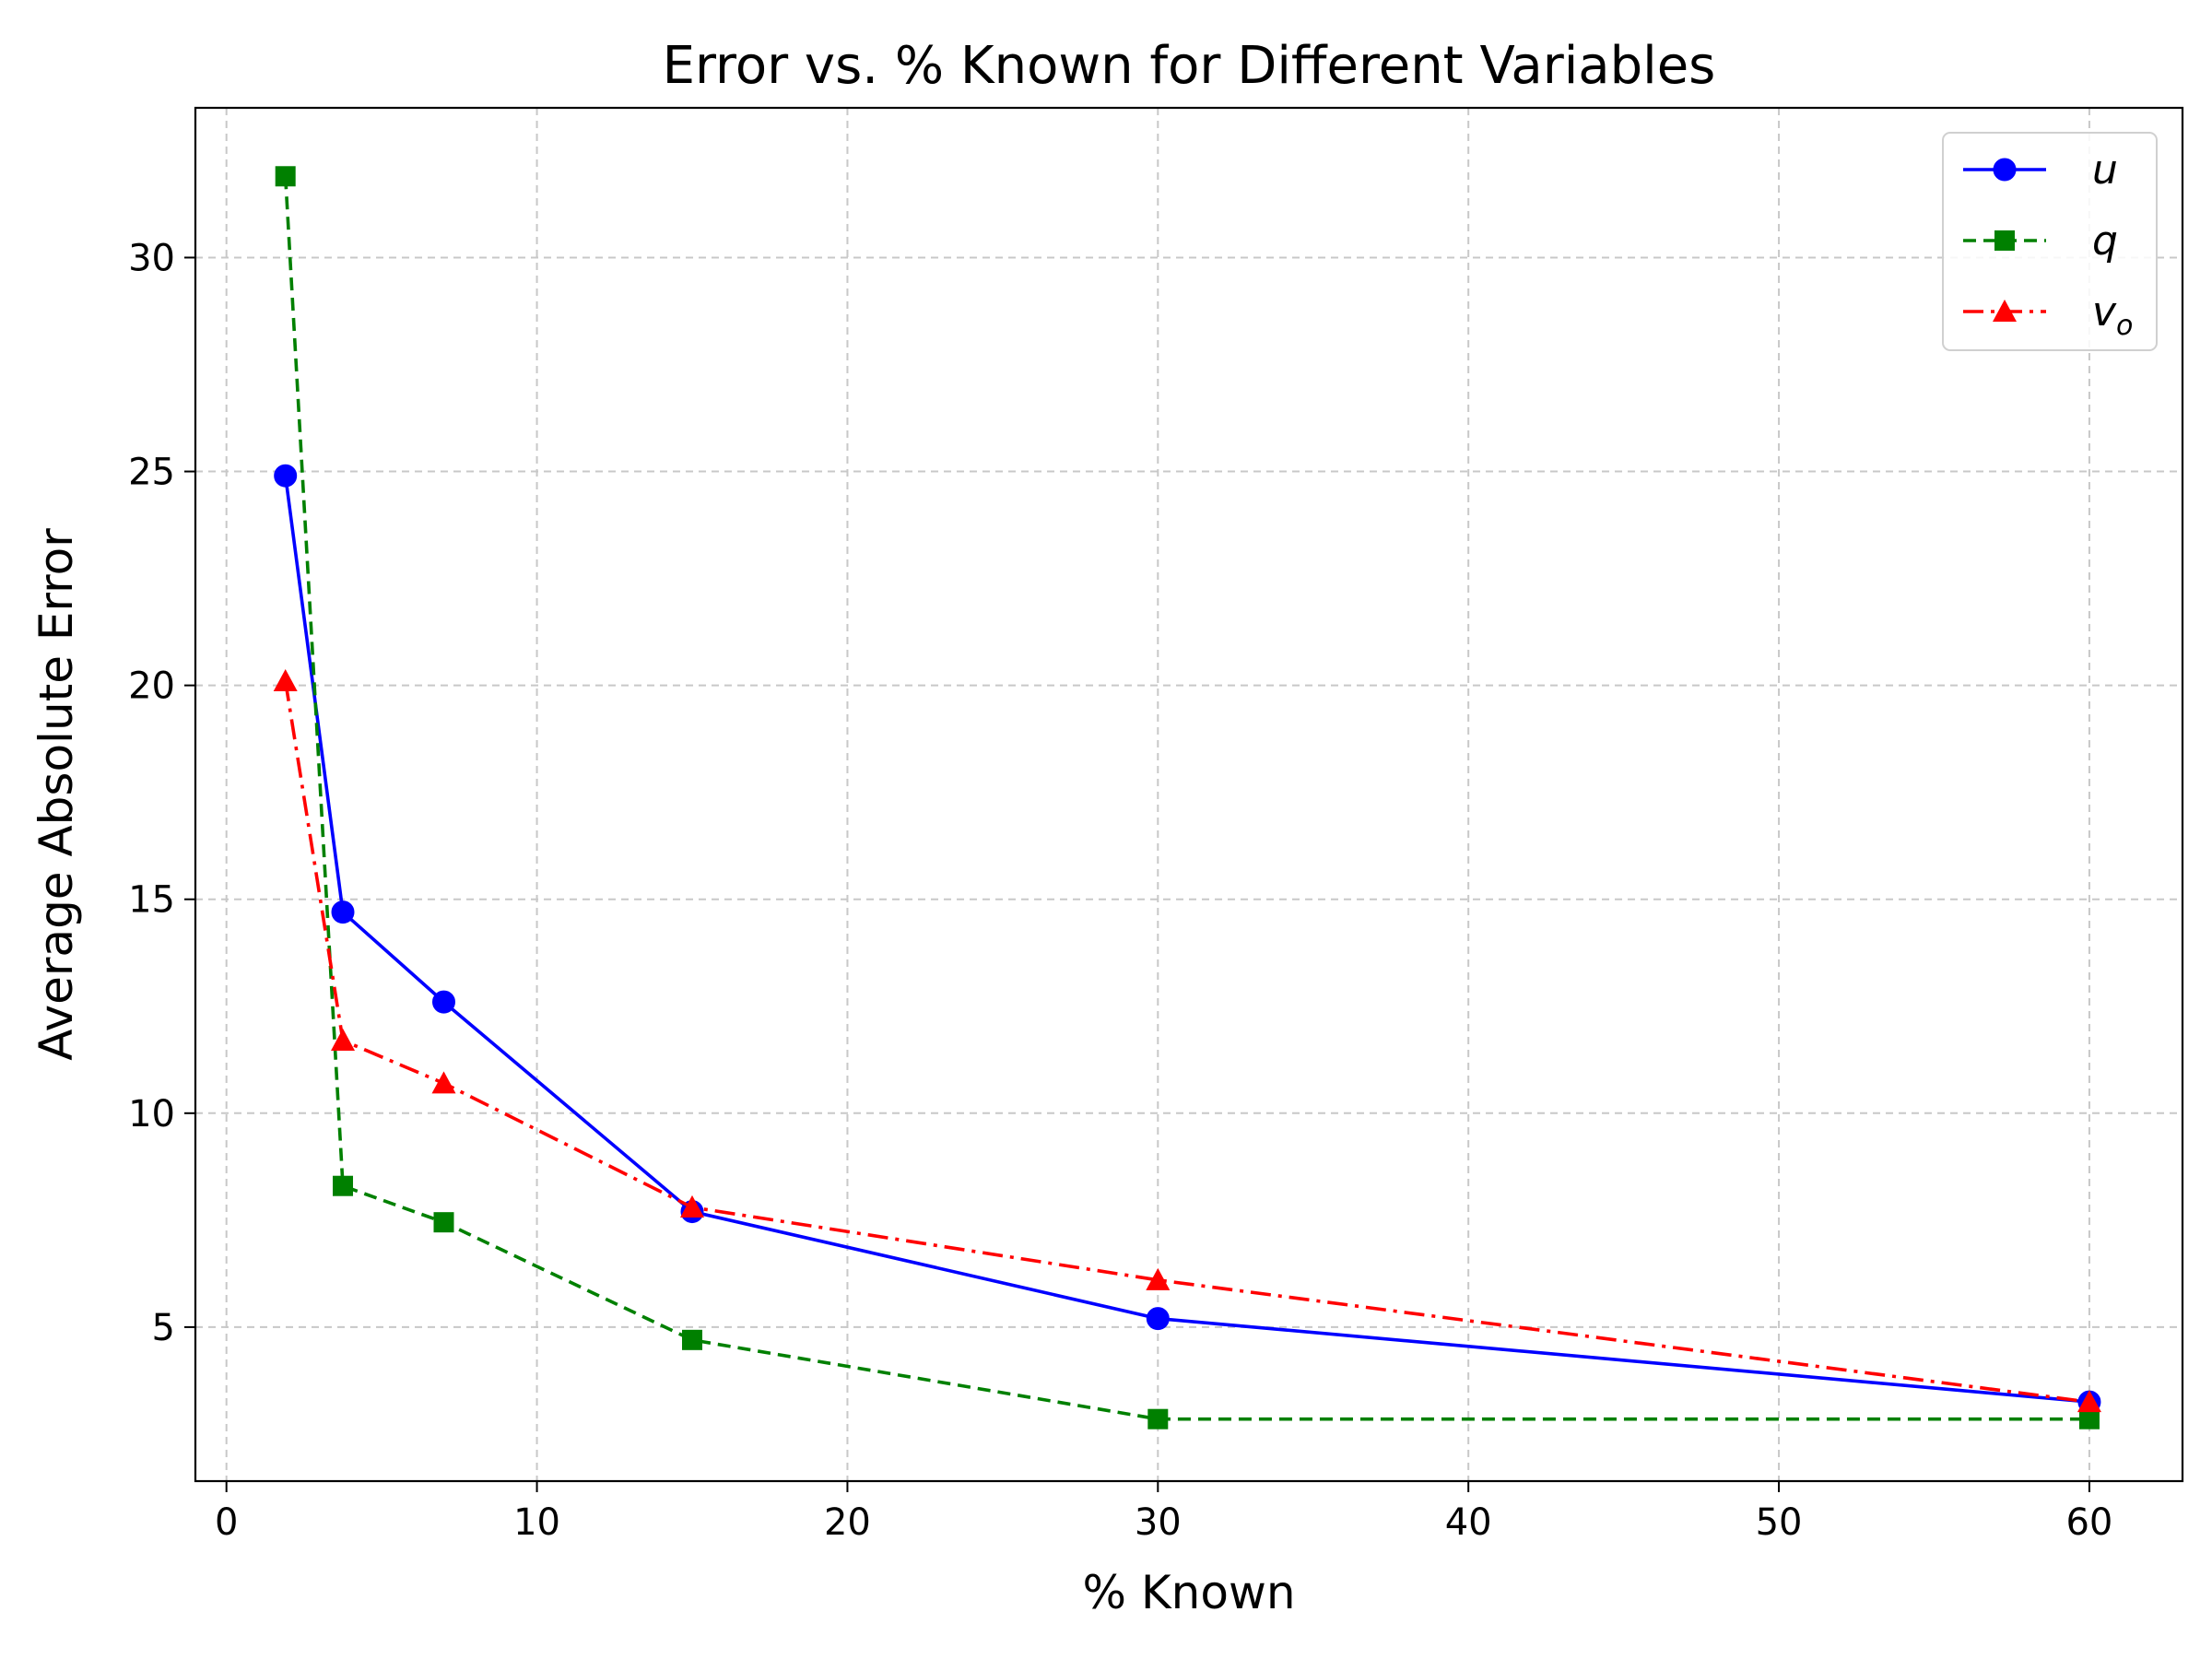 Image resolution: width=2212 pixels, height=1659 pixels. Describe the element at coordinates (151, 686) in the screenshot. I see `y-tick-label: 20` at that location.